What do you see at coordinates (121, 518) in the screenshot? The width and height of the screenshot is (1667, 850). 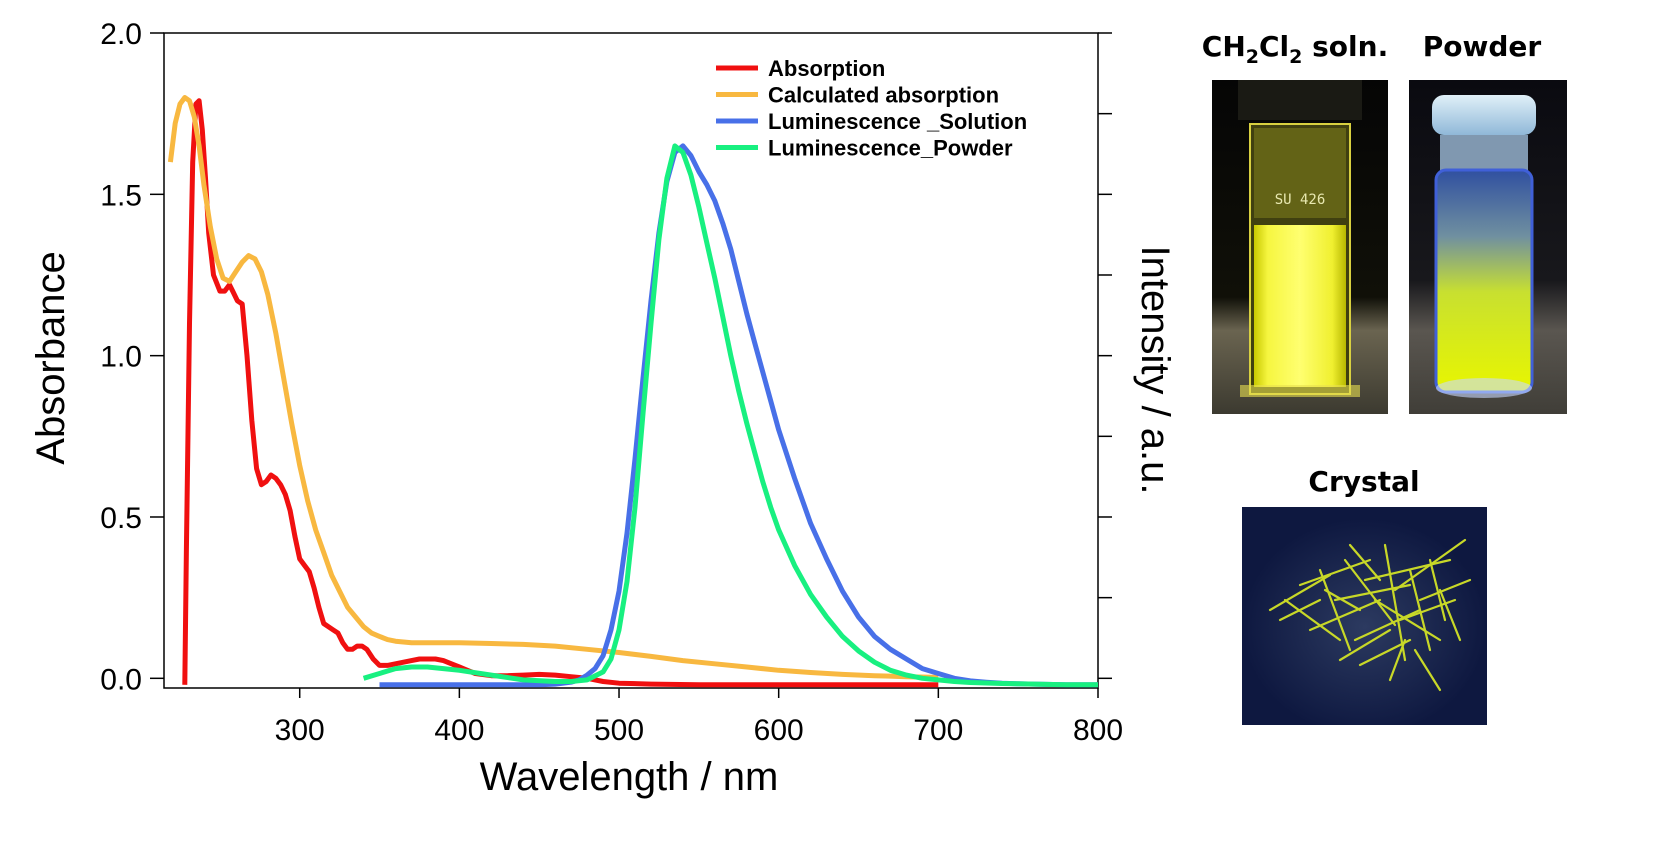 I see `y-tick-label: 0.5` at bounding box center [121, 518].